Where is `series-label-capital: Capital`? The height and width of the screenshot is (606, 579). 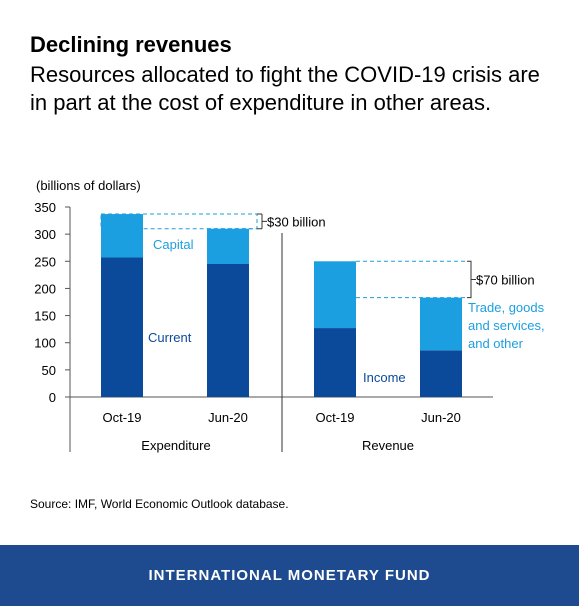
series-label-capital: Capital is located at coordinates (173, 244).